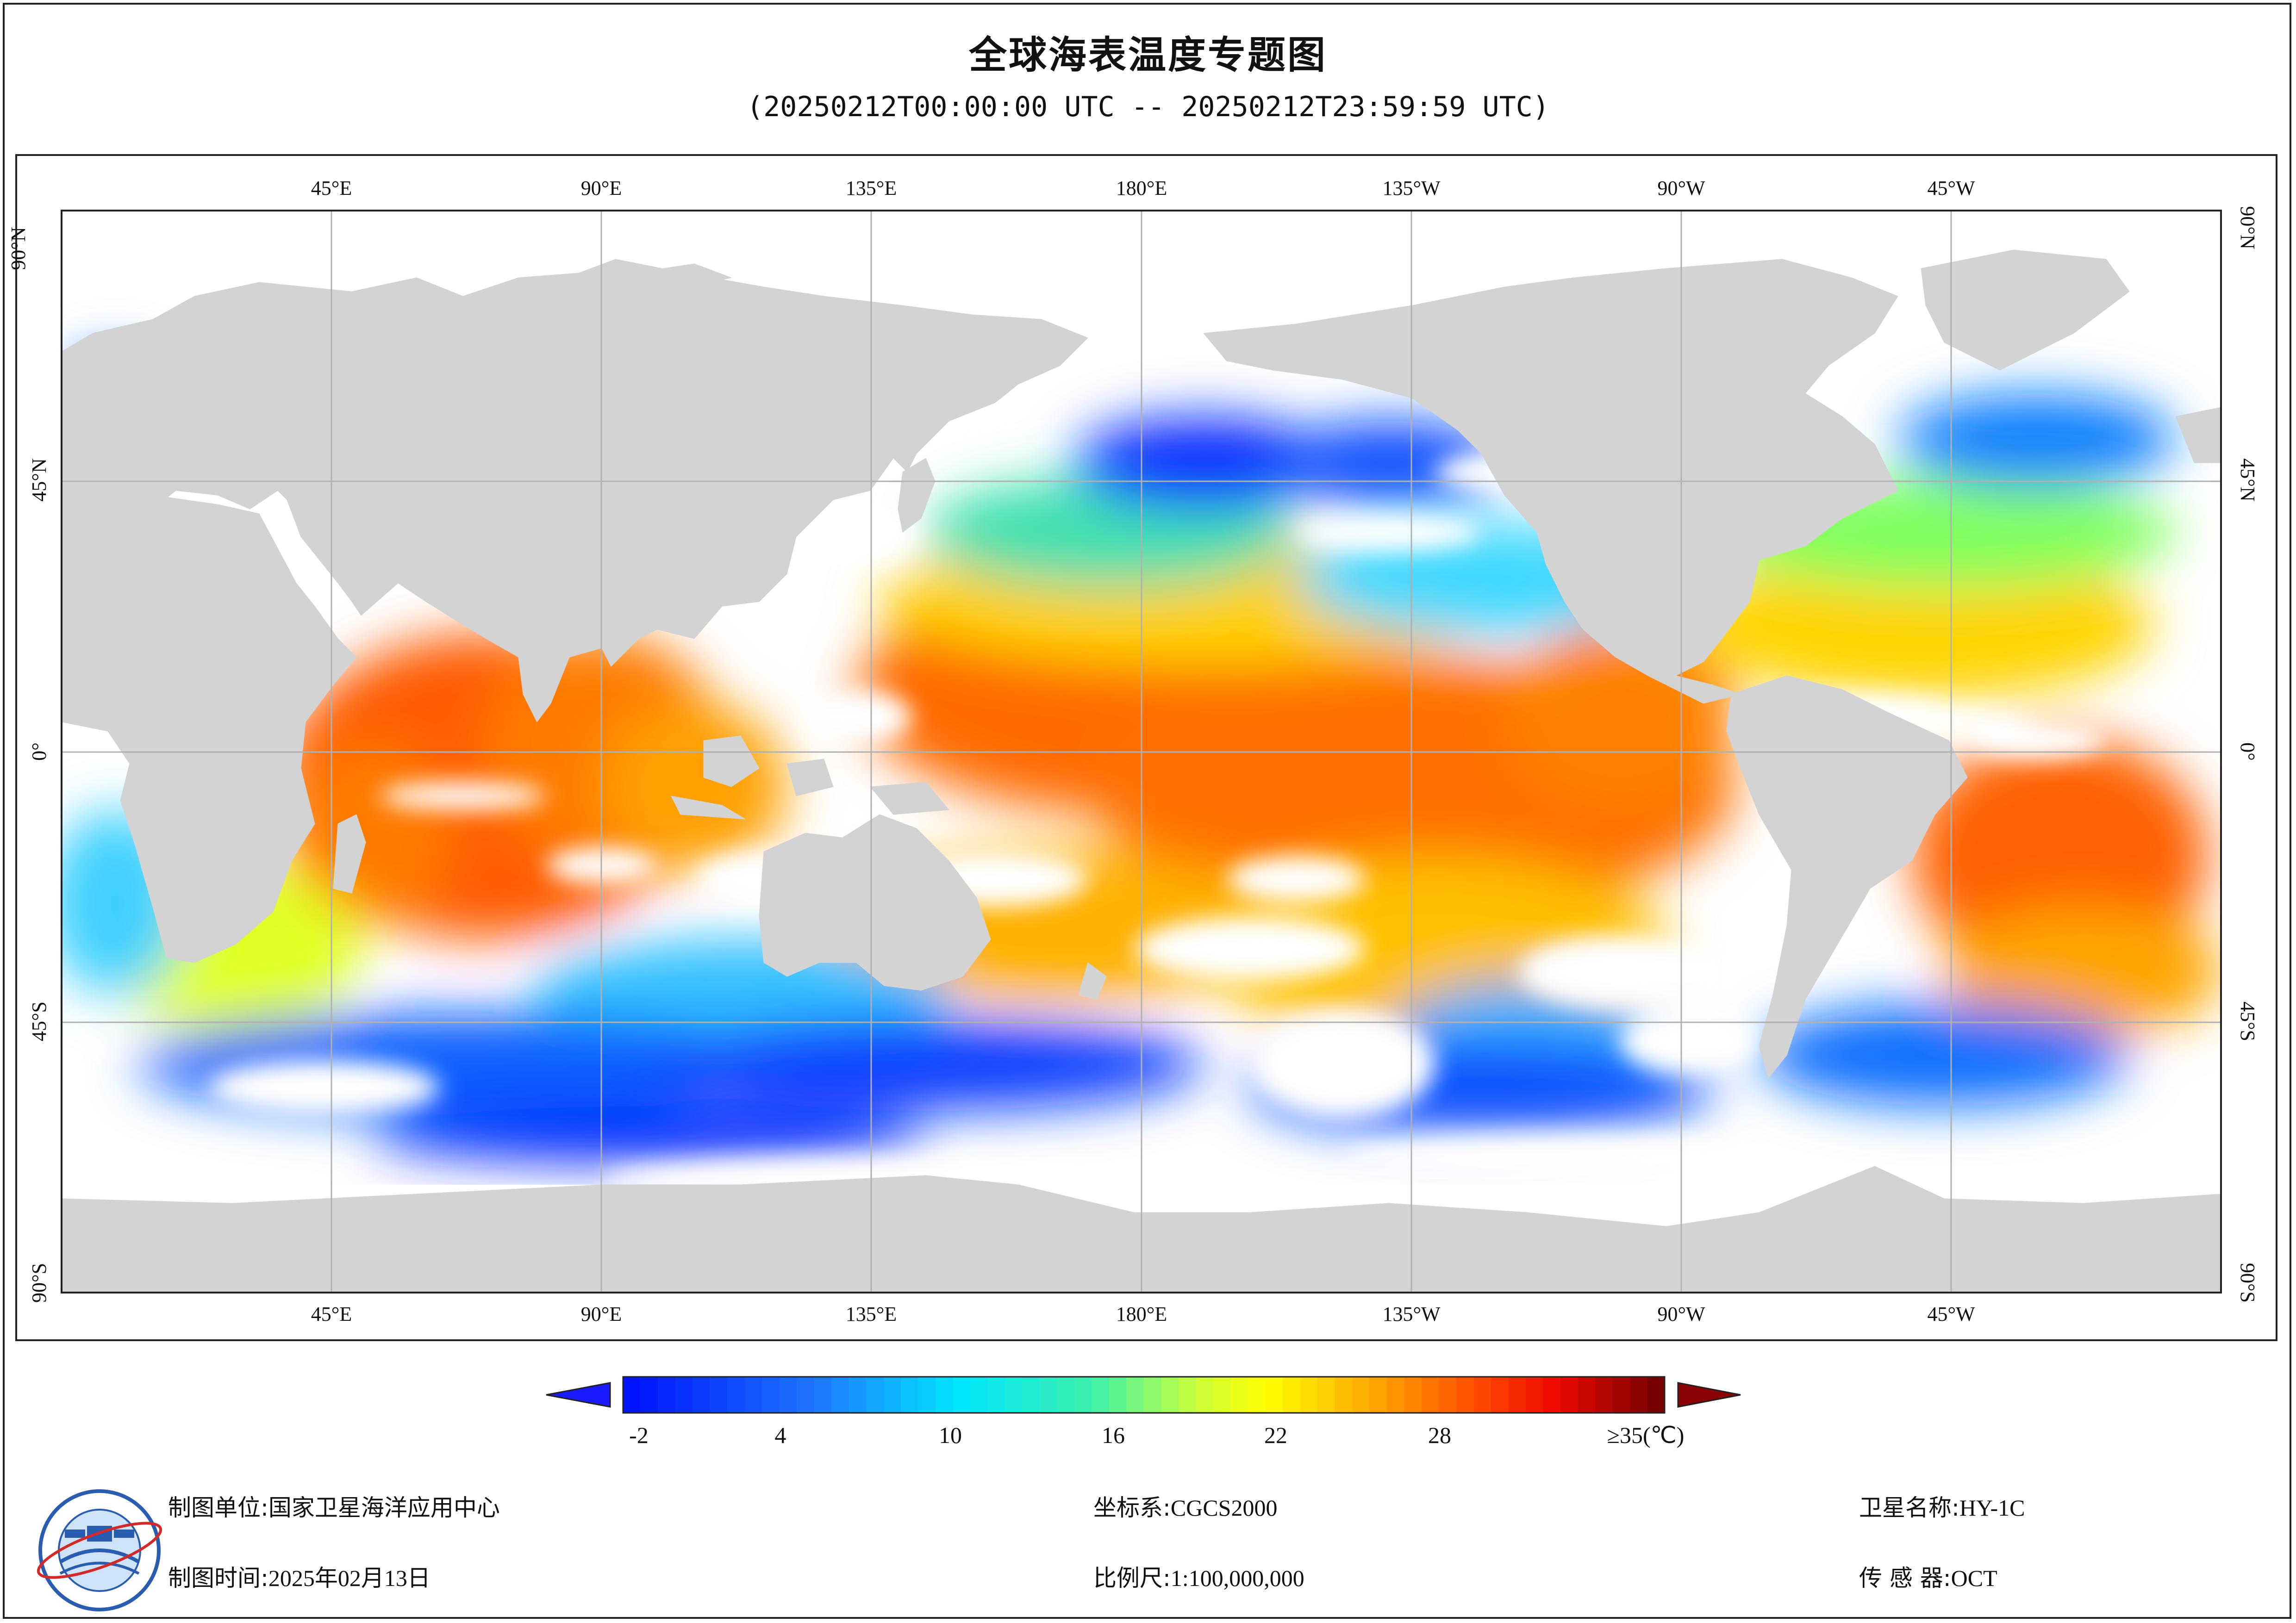 The height and width of the screenshot is (1623, 2296). Describe the element at coordinates (1132, 1507) in the screenshot. I see `crs-label: 坐标系:` at that location.